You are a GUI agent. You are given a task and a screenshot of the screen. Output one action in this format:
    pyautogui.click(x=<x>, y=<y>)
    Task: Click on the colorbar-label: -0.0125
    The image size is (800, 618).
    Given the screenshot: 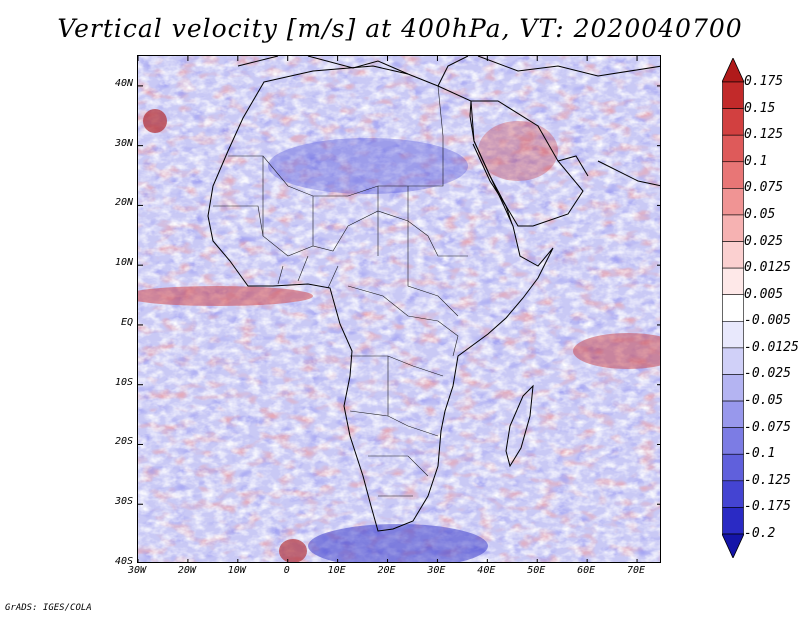 What is the action you would take?
    pyautogui.click(x=771, y=347)
    